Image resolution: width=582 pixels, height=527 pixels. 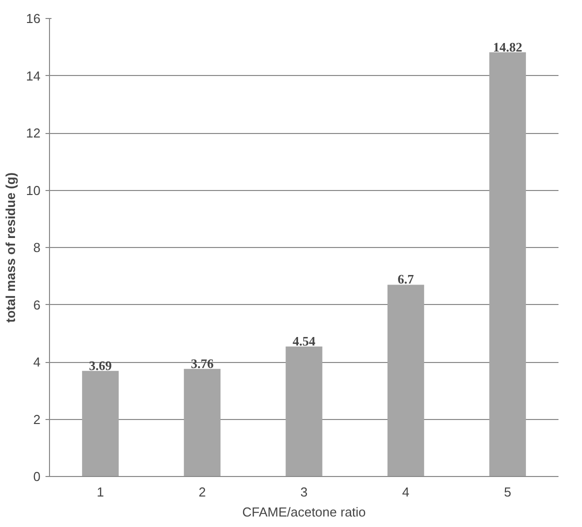 What do you see at coordinates (304, 492) in the screenshot?
I see `x-tick-label: 3` at bounding box center [304, 492].